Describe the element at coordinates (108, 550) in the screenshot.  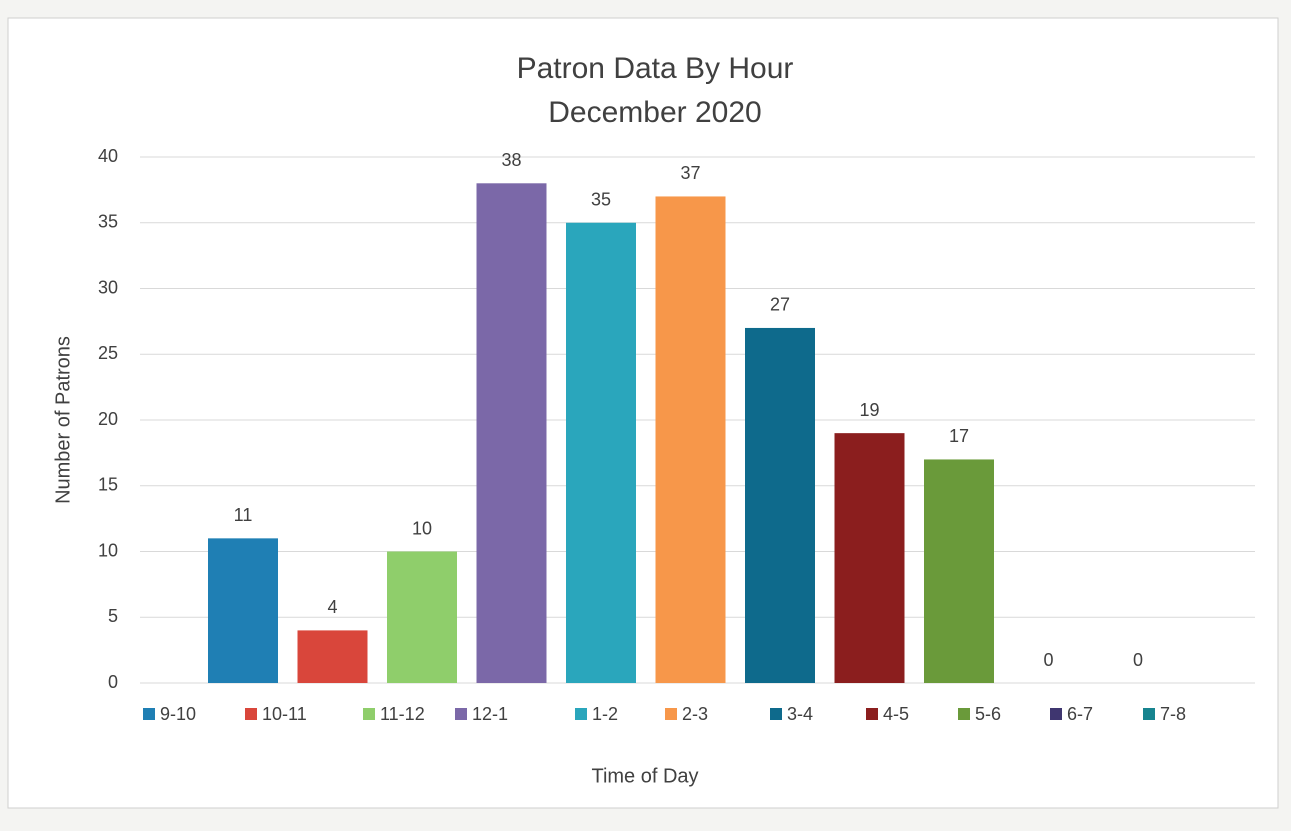
I see `y-tick-label: 10` at that location.